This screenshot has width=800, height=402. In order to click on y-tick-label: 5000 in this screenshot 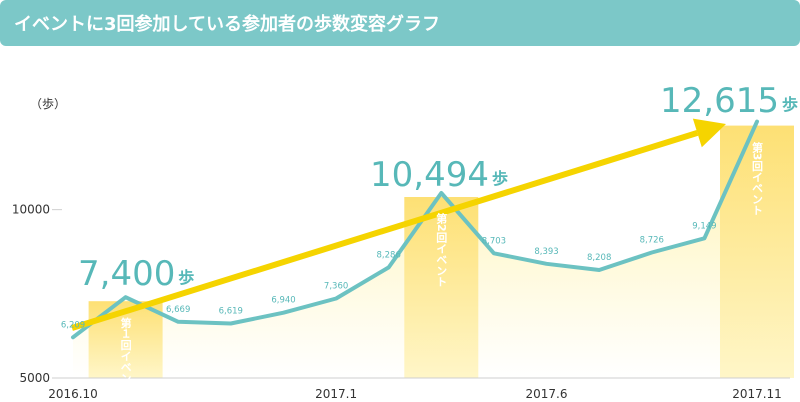, I will do `click(34, 378)`.